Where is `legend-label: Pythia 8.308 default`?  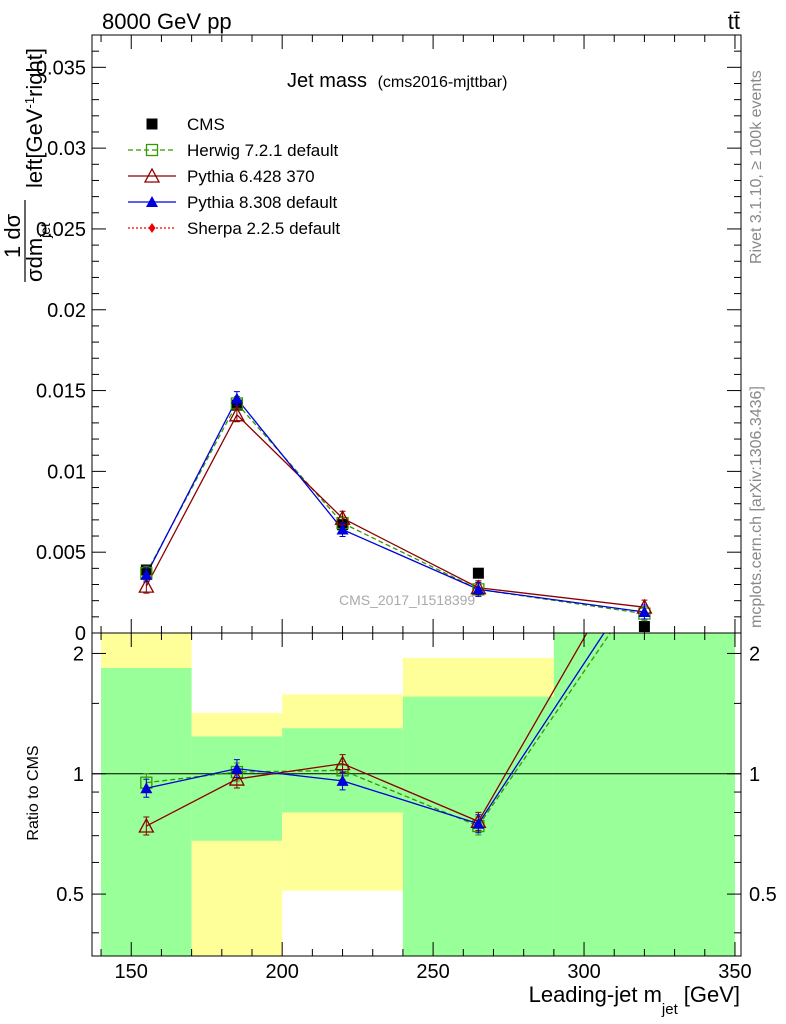
legend-label: Pythia 8.308 default is located at coordinates (262, 202).